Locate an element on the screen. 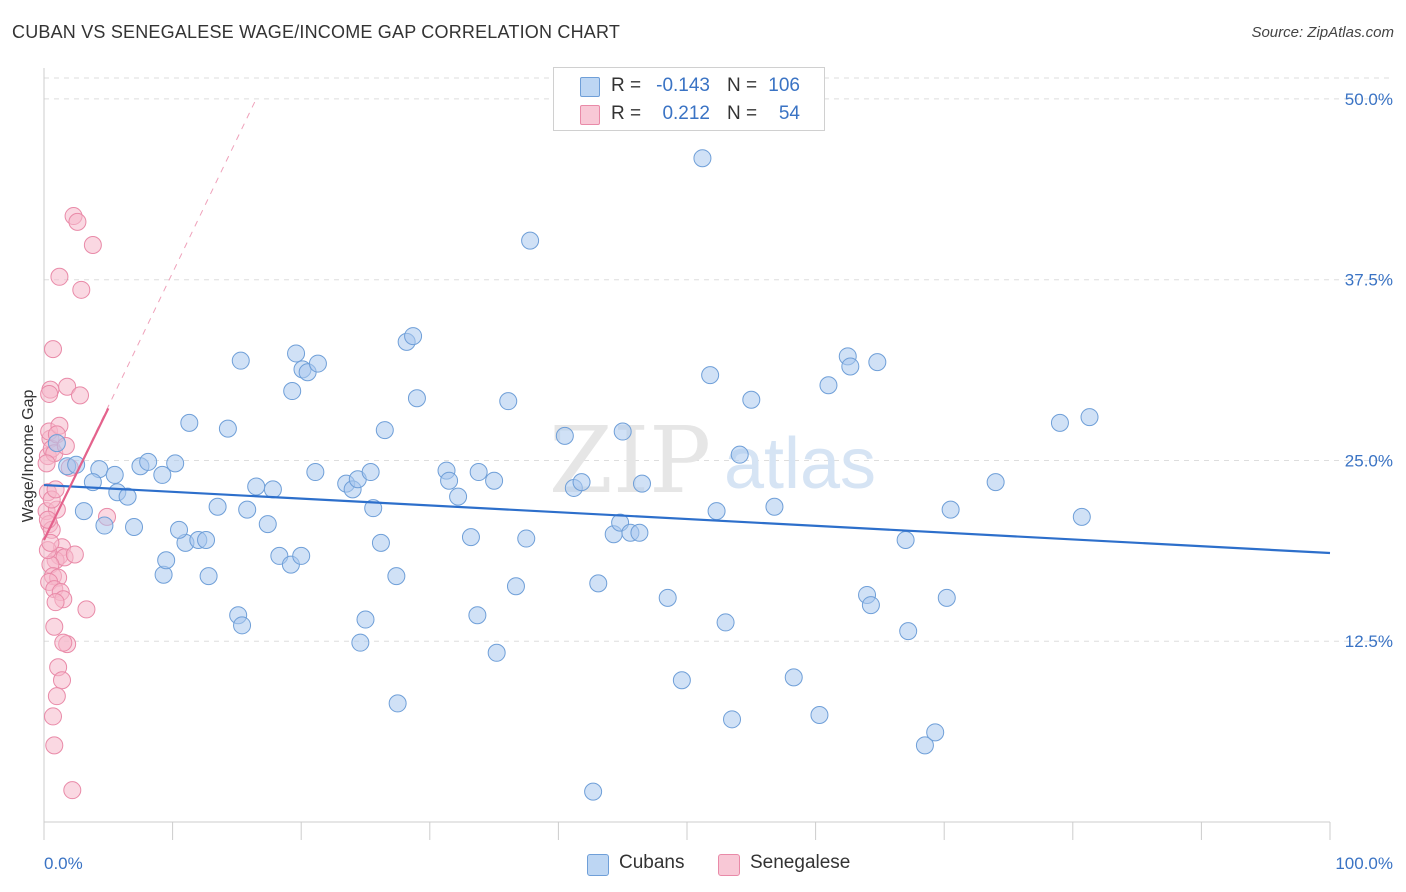 The width and height of the screenshot is (1406, 892). legend-r-label: R = is located at coordinates (626, 113).